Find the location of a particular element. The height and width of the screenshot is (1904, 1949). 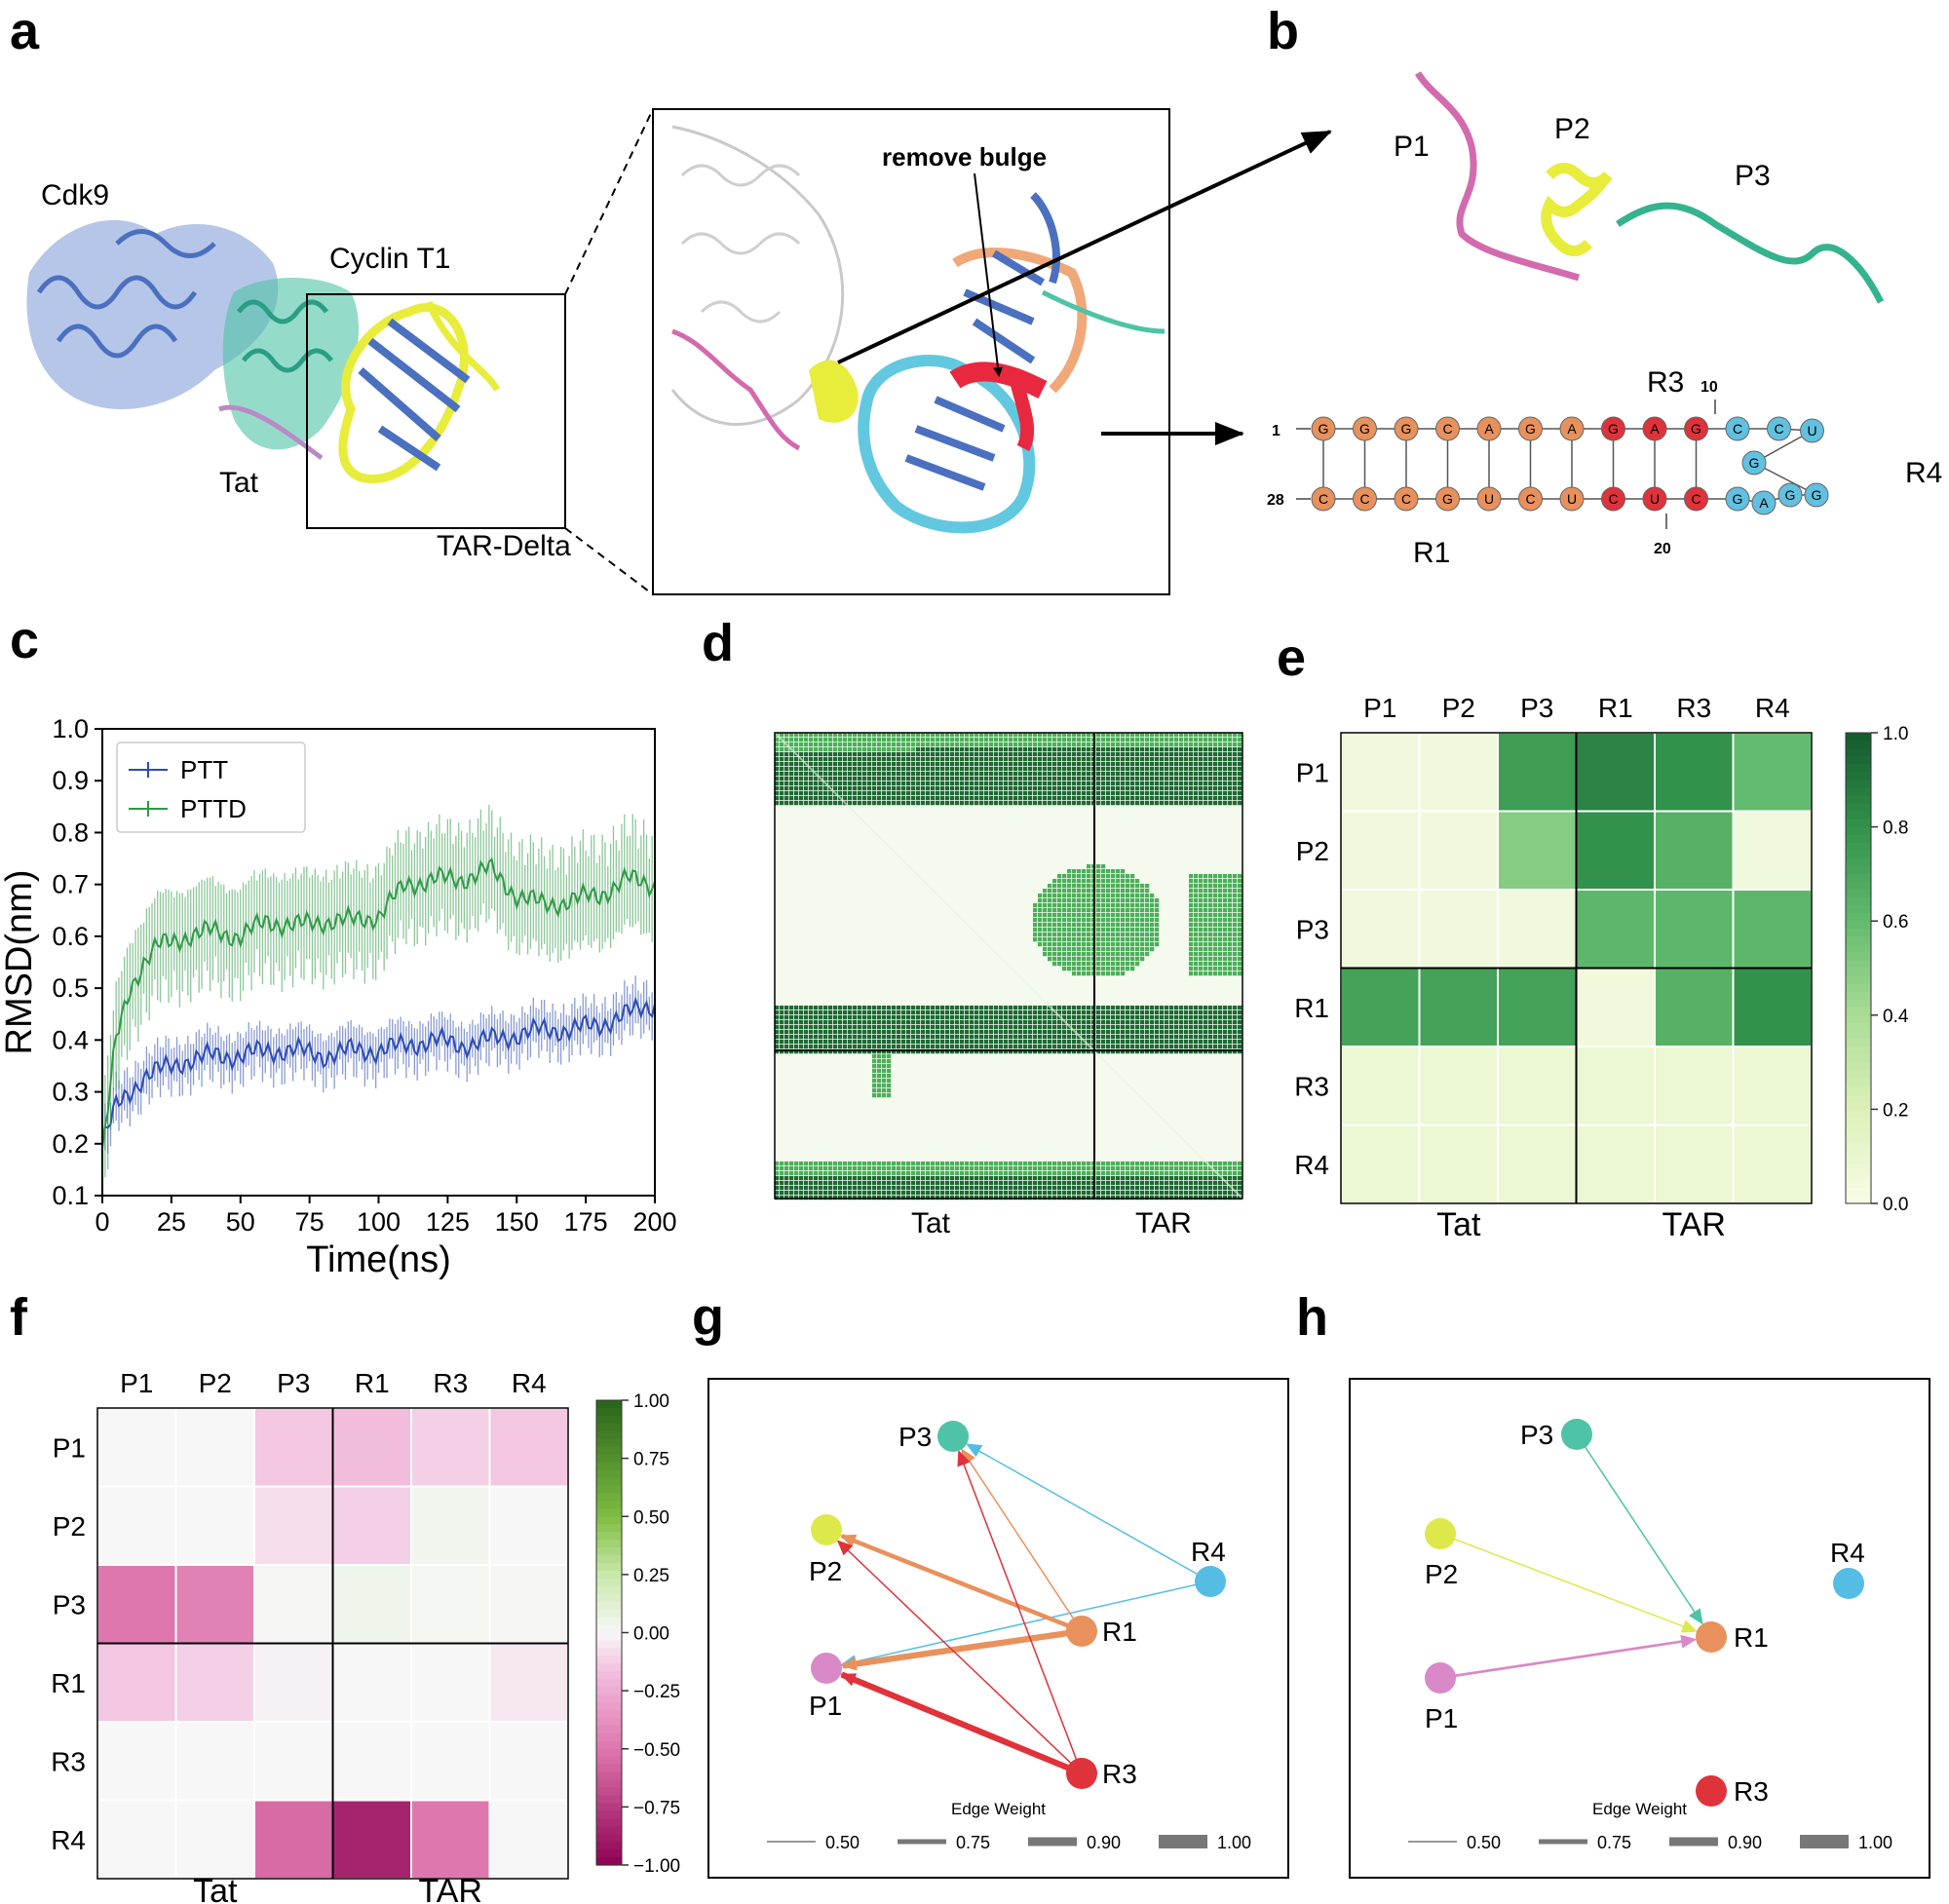

e-cell-P2-P2 is located at coordinates (1458, 850).